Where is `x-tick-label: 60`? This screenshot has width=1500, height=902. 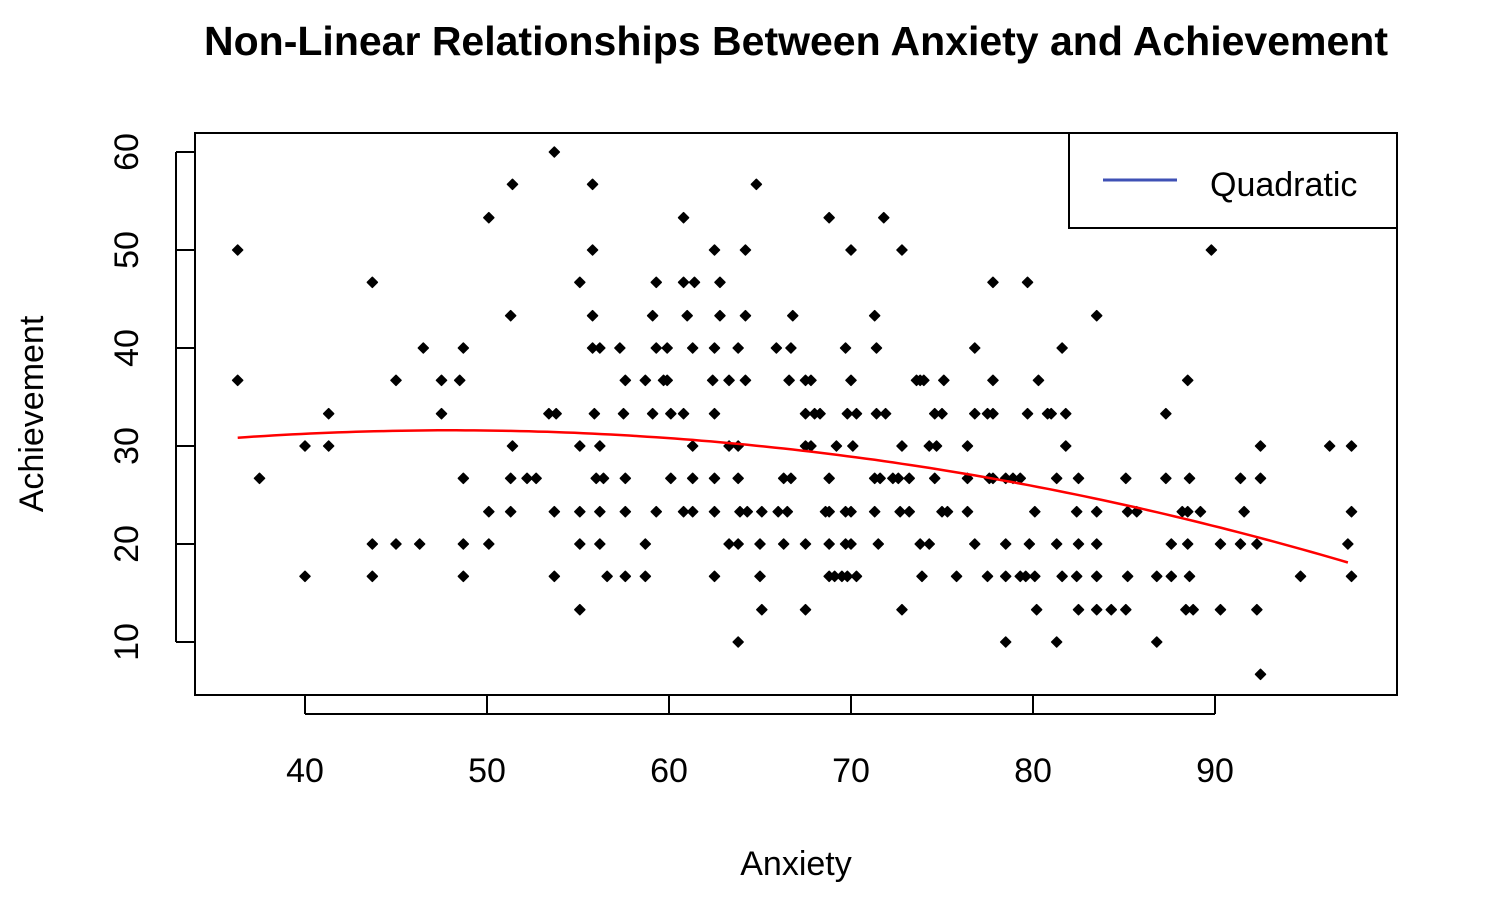 x-tick-label: 60 is located at coordinates (669, 771).